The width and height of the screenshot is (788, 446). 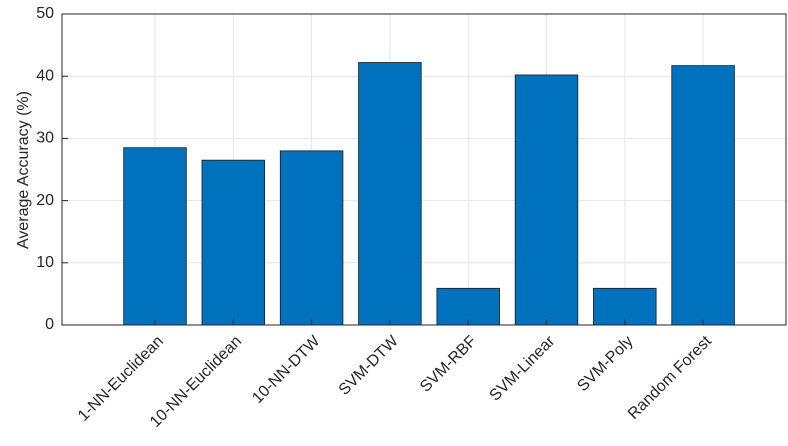 What do you see at coordinates (605, 364) in the screenshot?
I see `x-tick-label: SVM-Poly` at bounding box center [605, 364].